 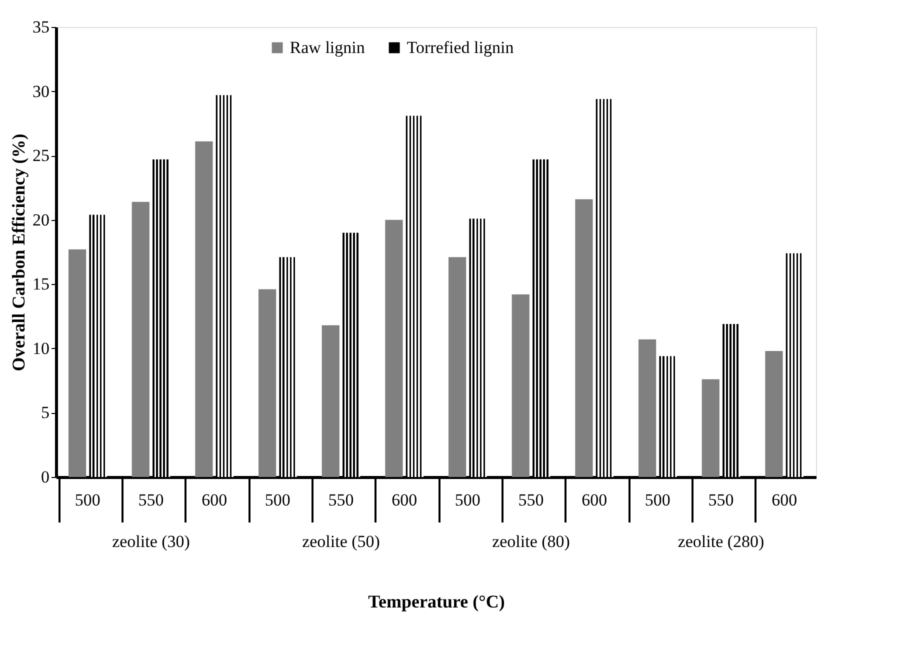 I want to click on y-tick-label: 15, so click(x=41, y=284).